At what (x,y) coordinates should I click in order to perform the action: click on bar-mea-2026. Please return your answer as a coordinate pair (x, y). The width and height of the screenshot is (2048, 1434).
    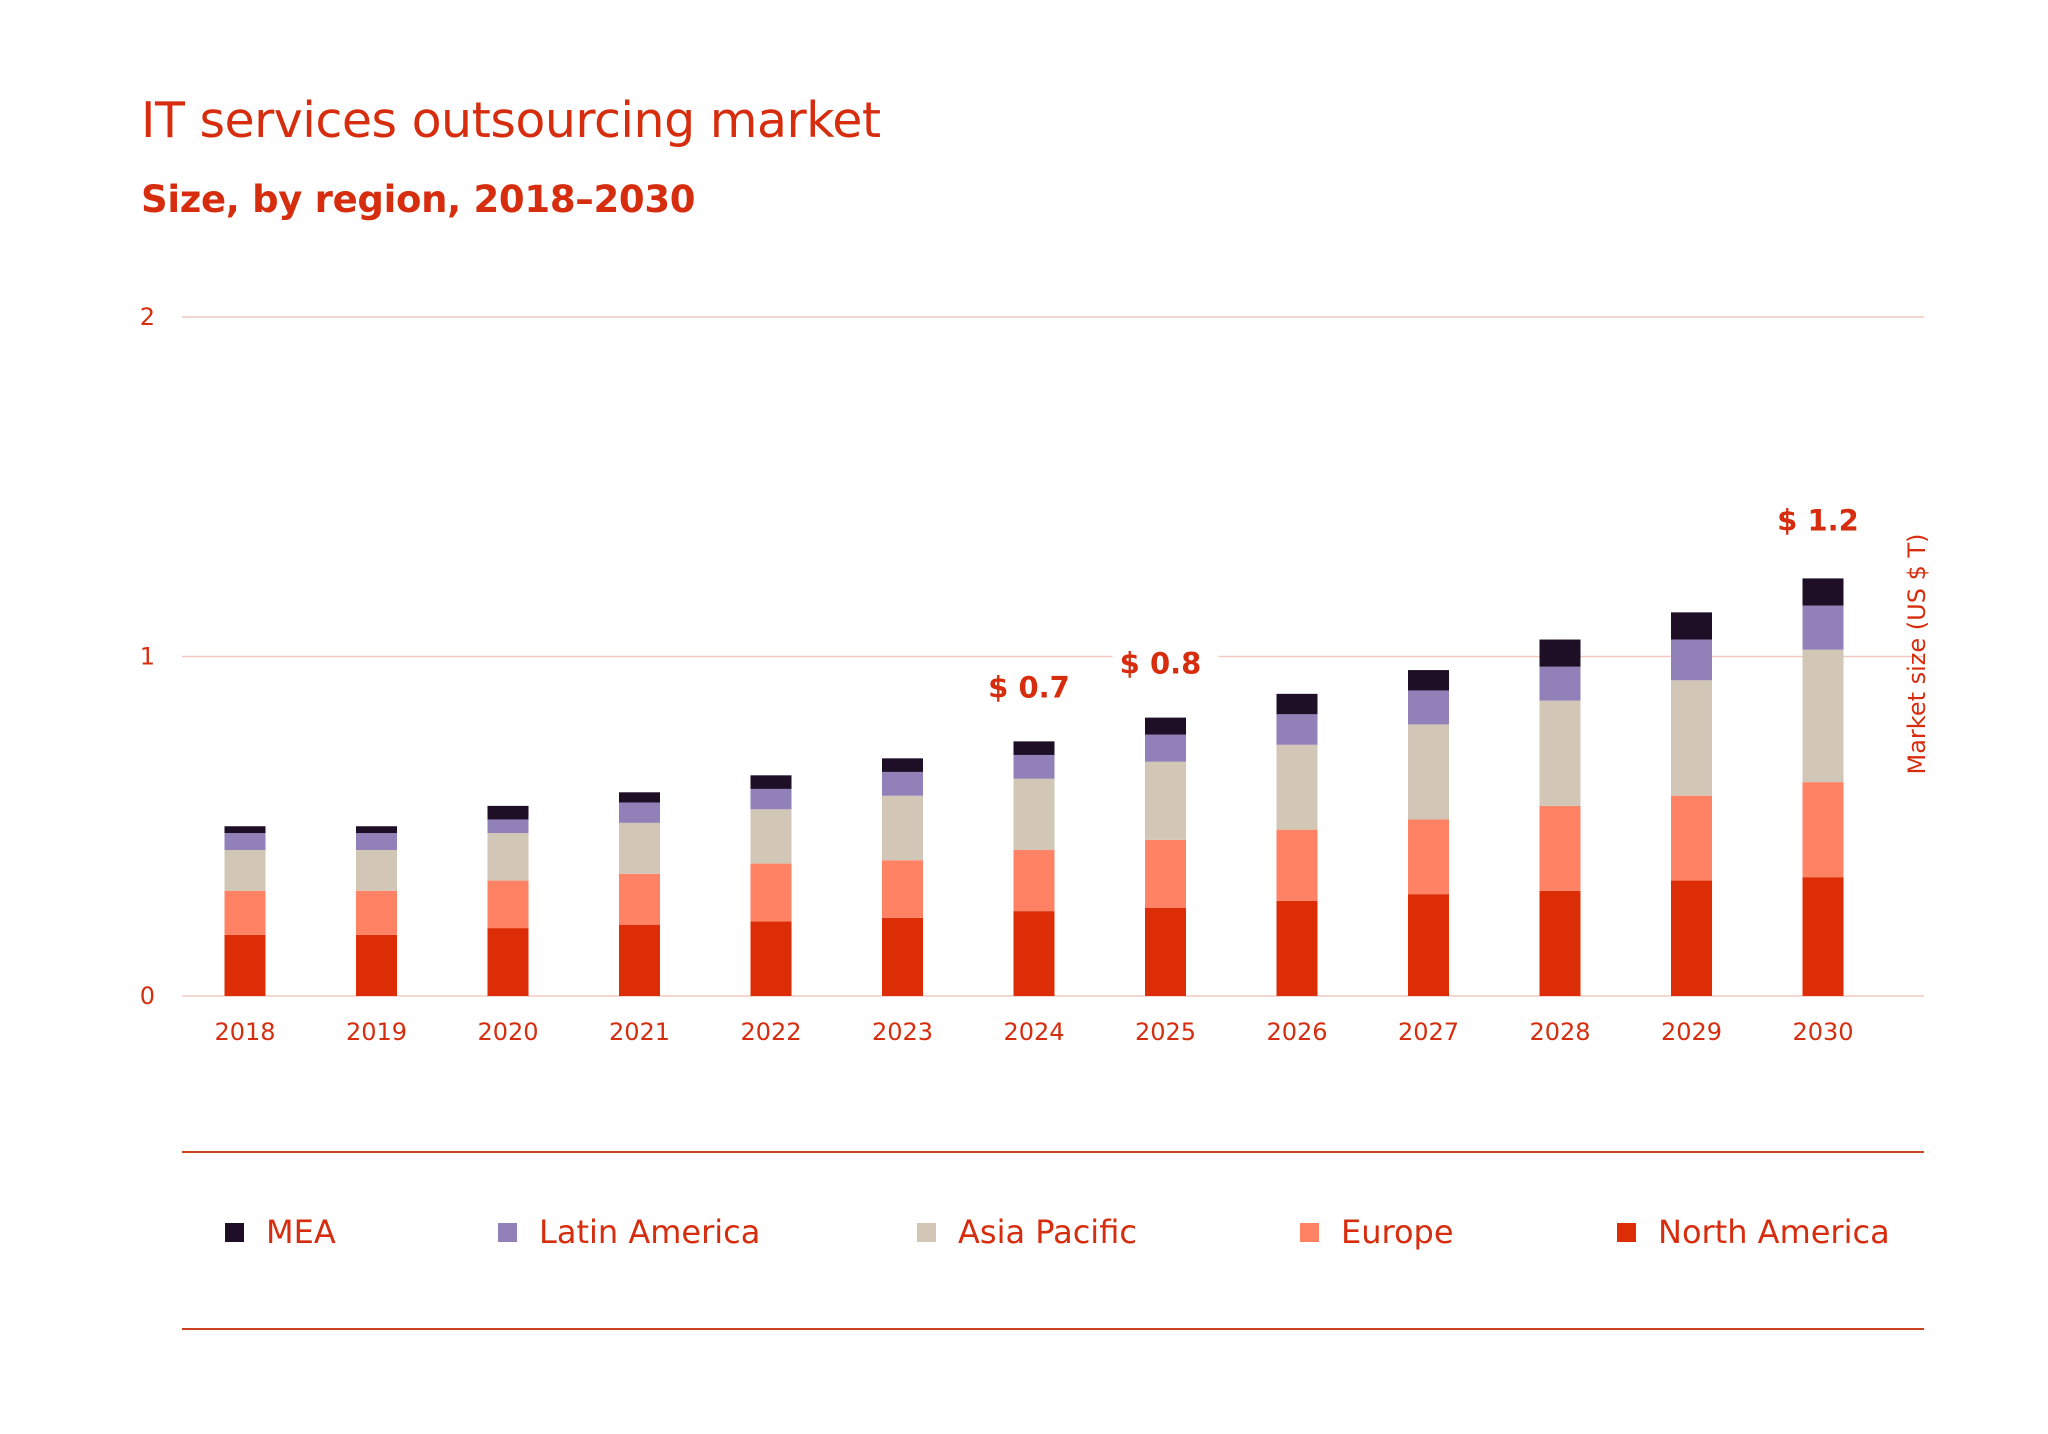
    Looking at the image, I should click on (1297, 704).